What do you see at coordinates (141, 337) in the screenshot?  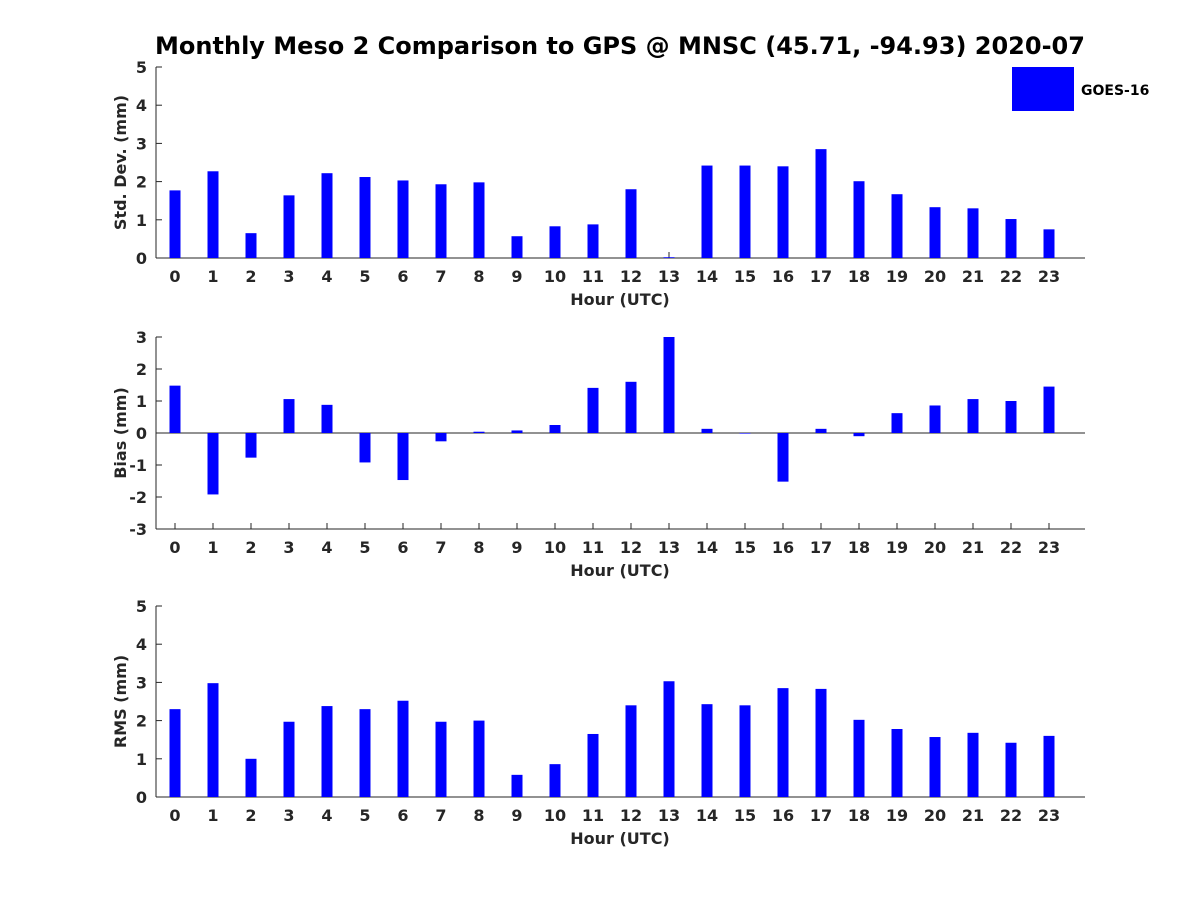 I see `bias-y-tick-label: 3` at bounding box center [141, 337].